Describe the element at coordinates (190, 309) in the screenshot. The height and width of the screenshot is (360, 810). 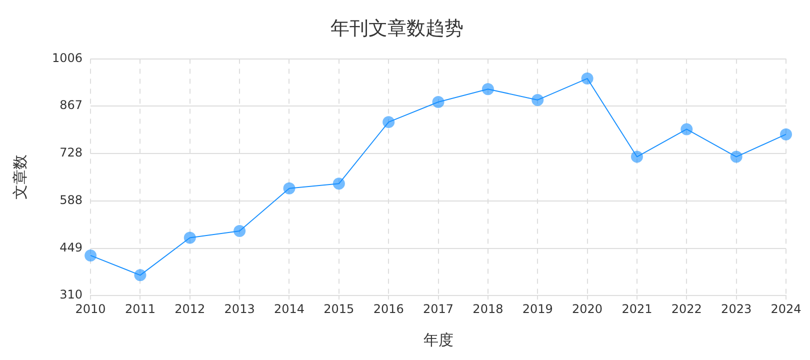
I see `x-tick-label: 2012` at that location.